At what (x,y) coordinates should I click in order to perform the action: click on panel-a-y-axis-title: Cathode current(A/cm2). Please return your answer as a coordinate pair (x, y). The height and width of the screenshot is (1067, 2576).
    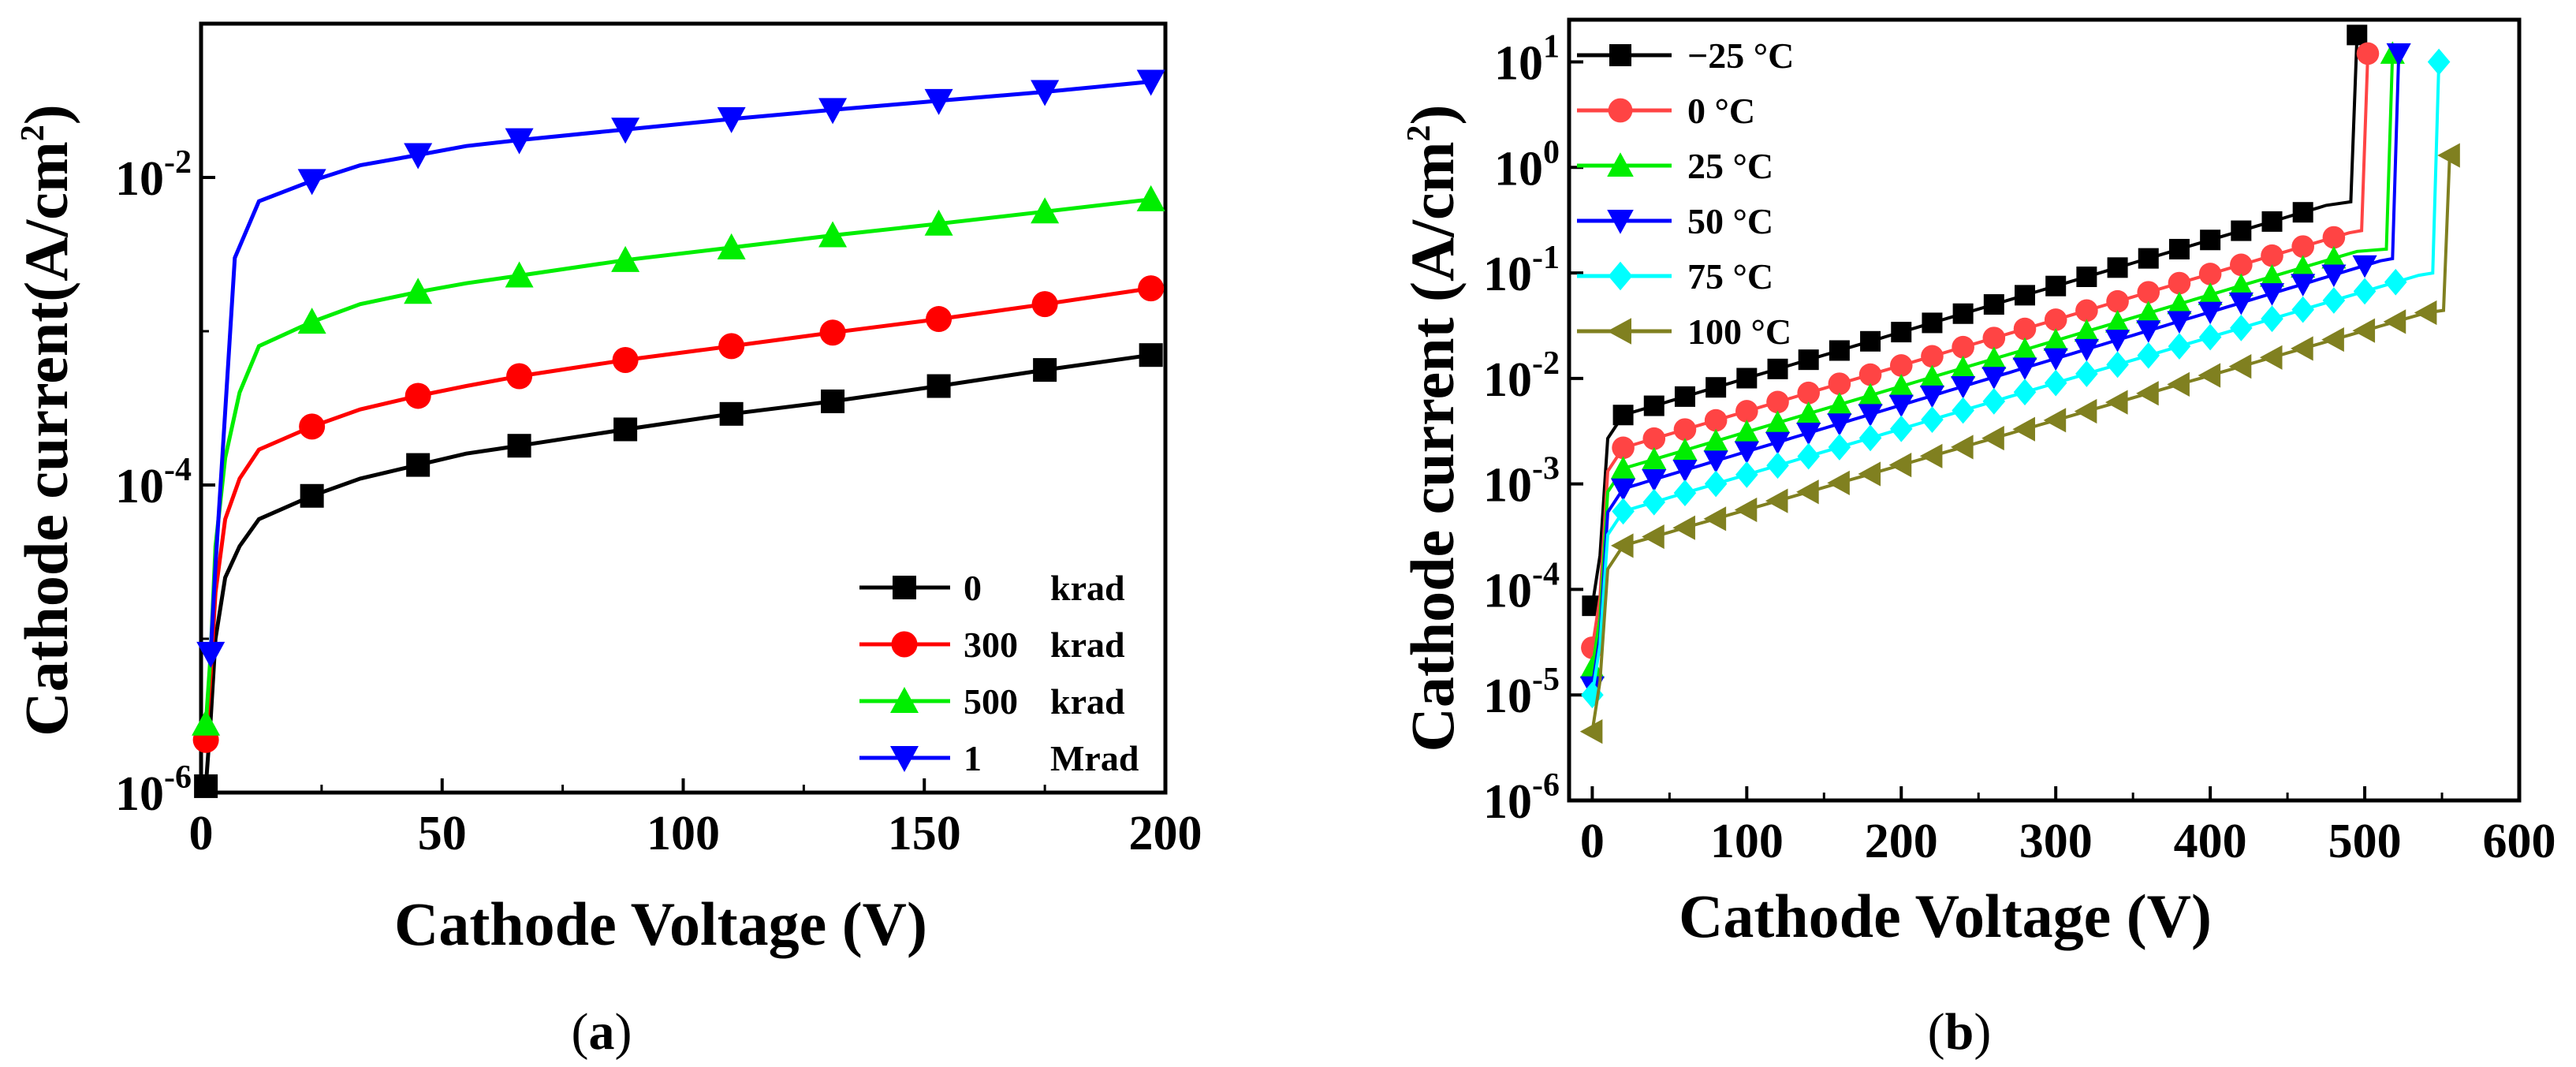
    Looking at the image, I should click on (46, 420).